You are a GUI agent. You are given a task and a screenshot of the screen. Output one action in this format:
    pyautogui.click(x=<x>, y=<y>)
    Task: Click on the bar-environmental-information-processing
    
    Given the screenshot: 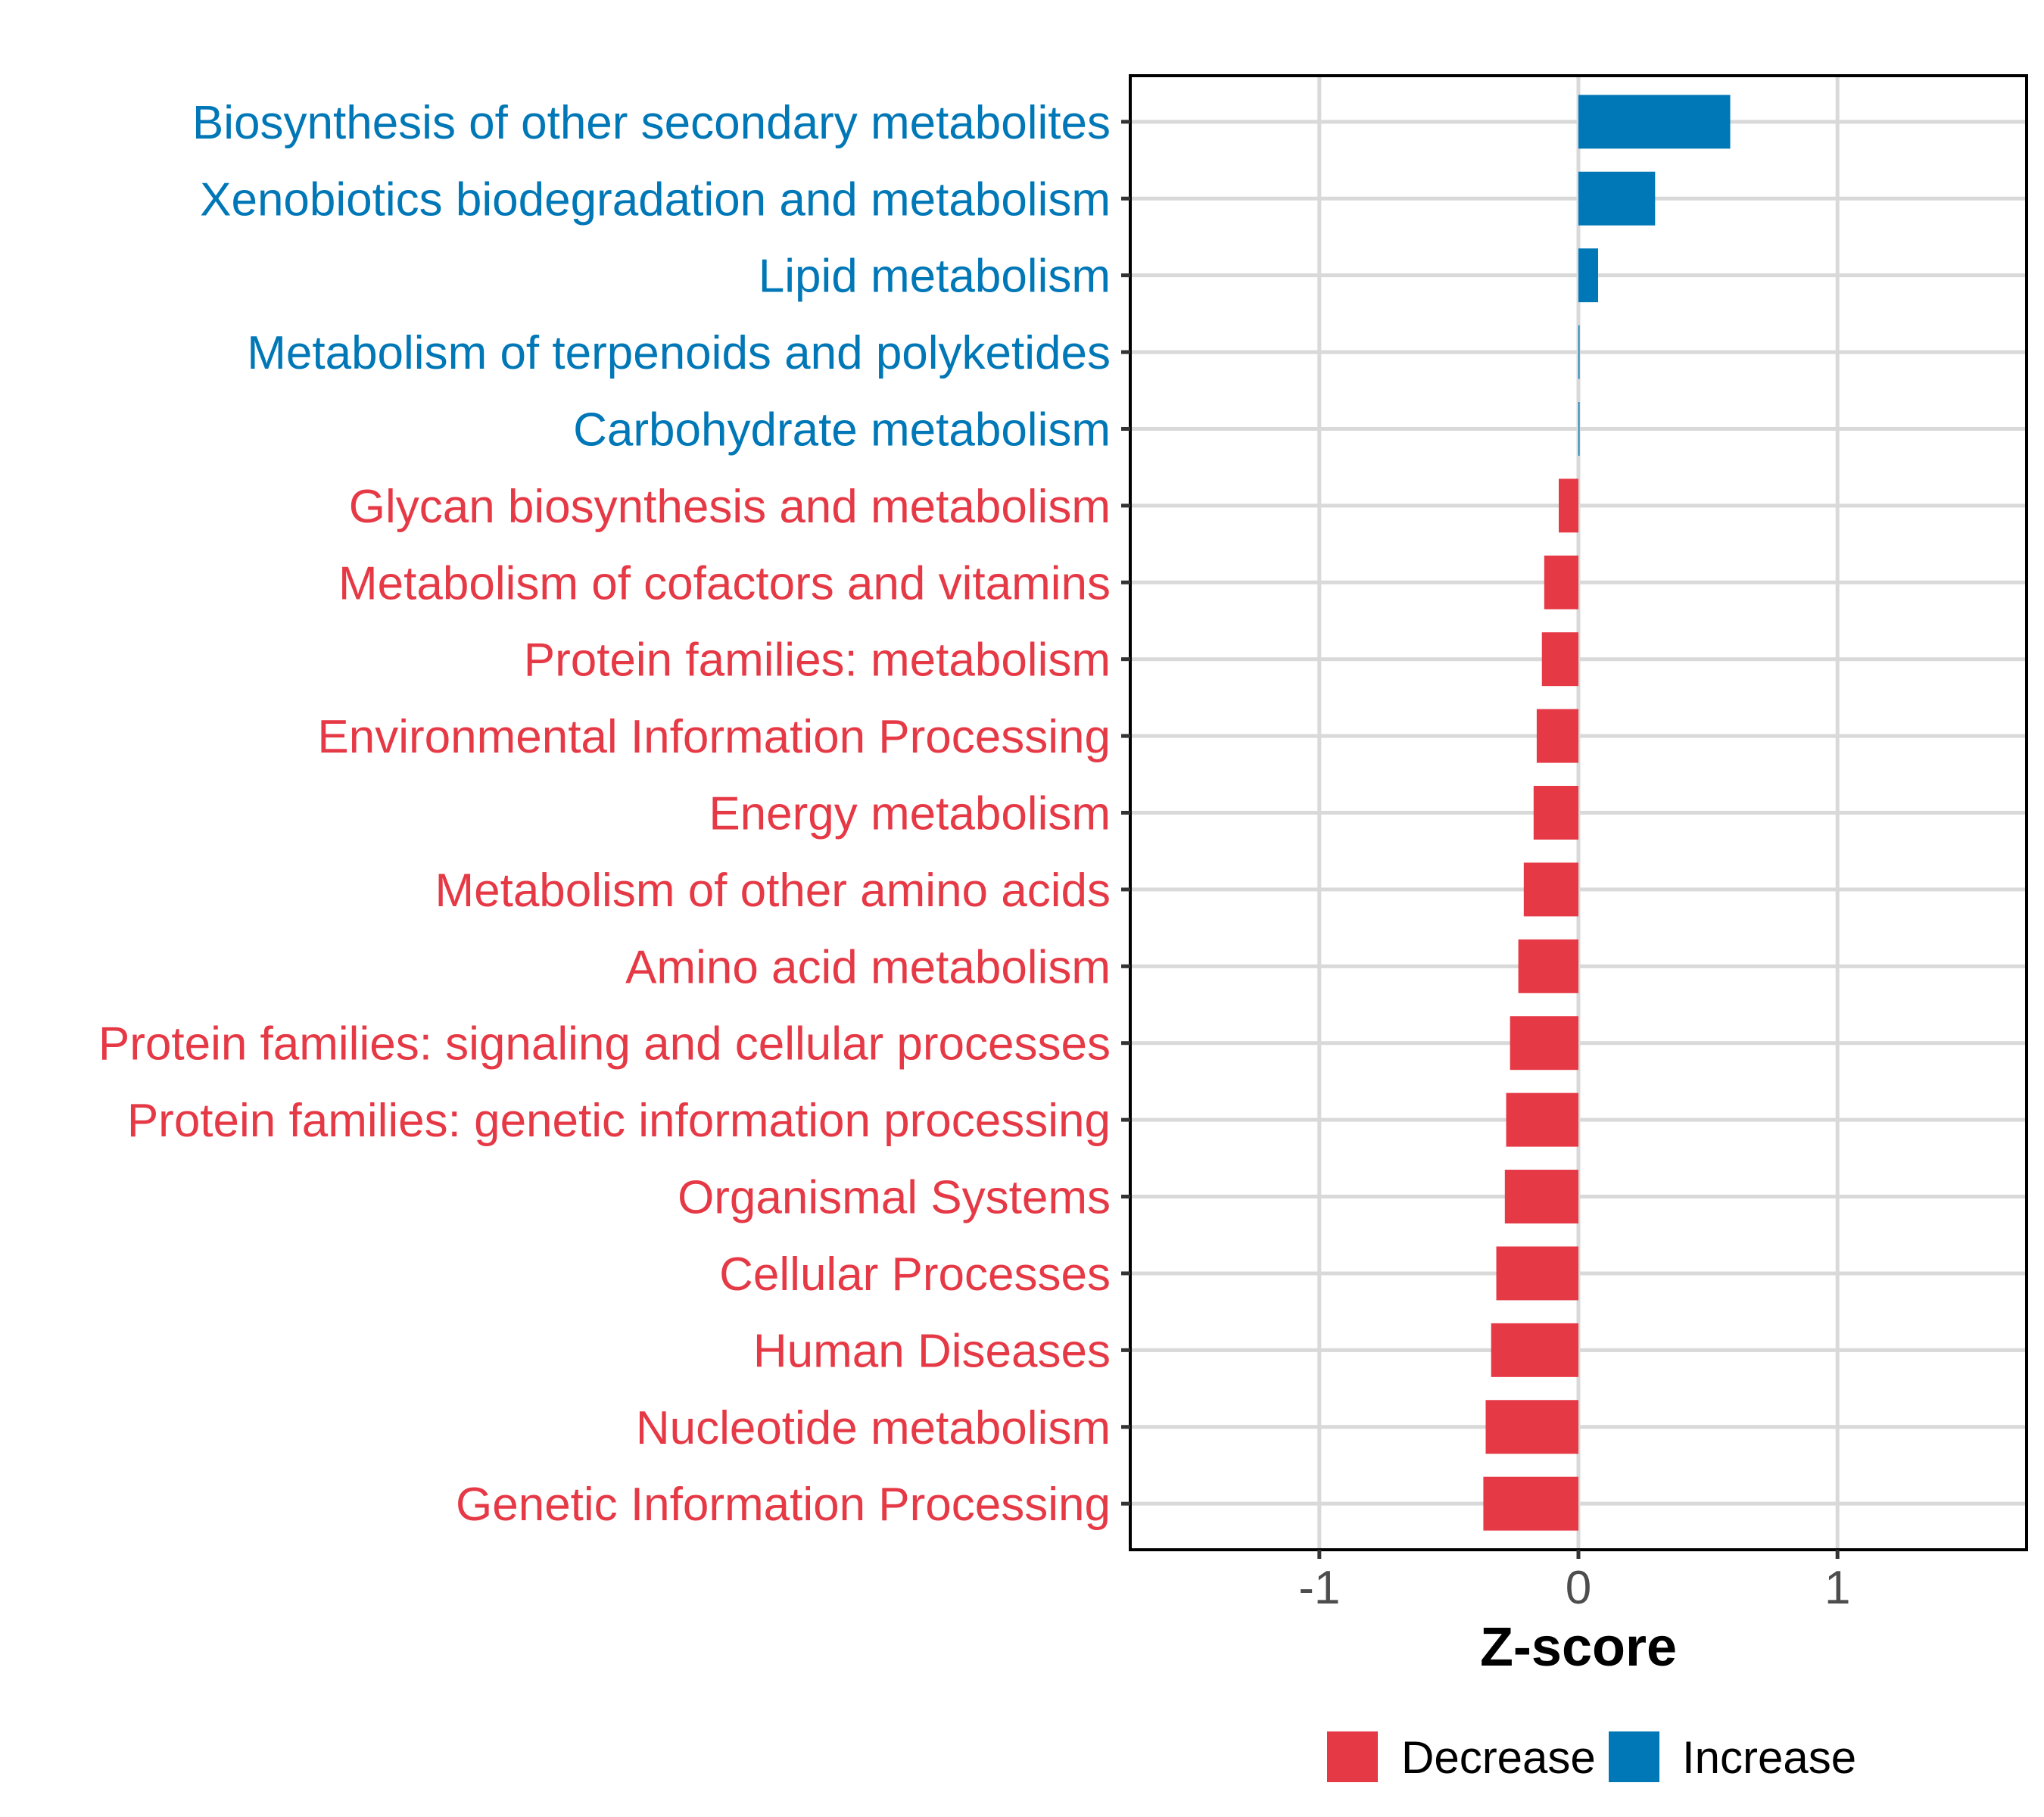 What is the action you would take?
    pyautogui.click(x=1557, y=736)
    